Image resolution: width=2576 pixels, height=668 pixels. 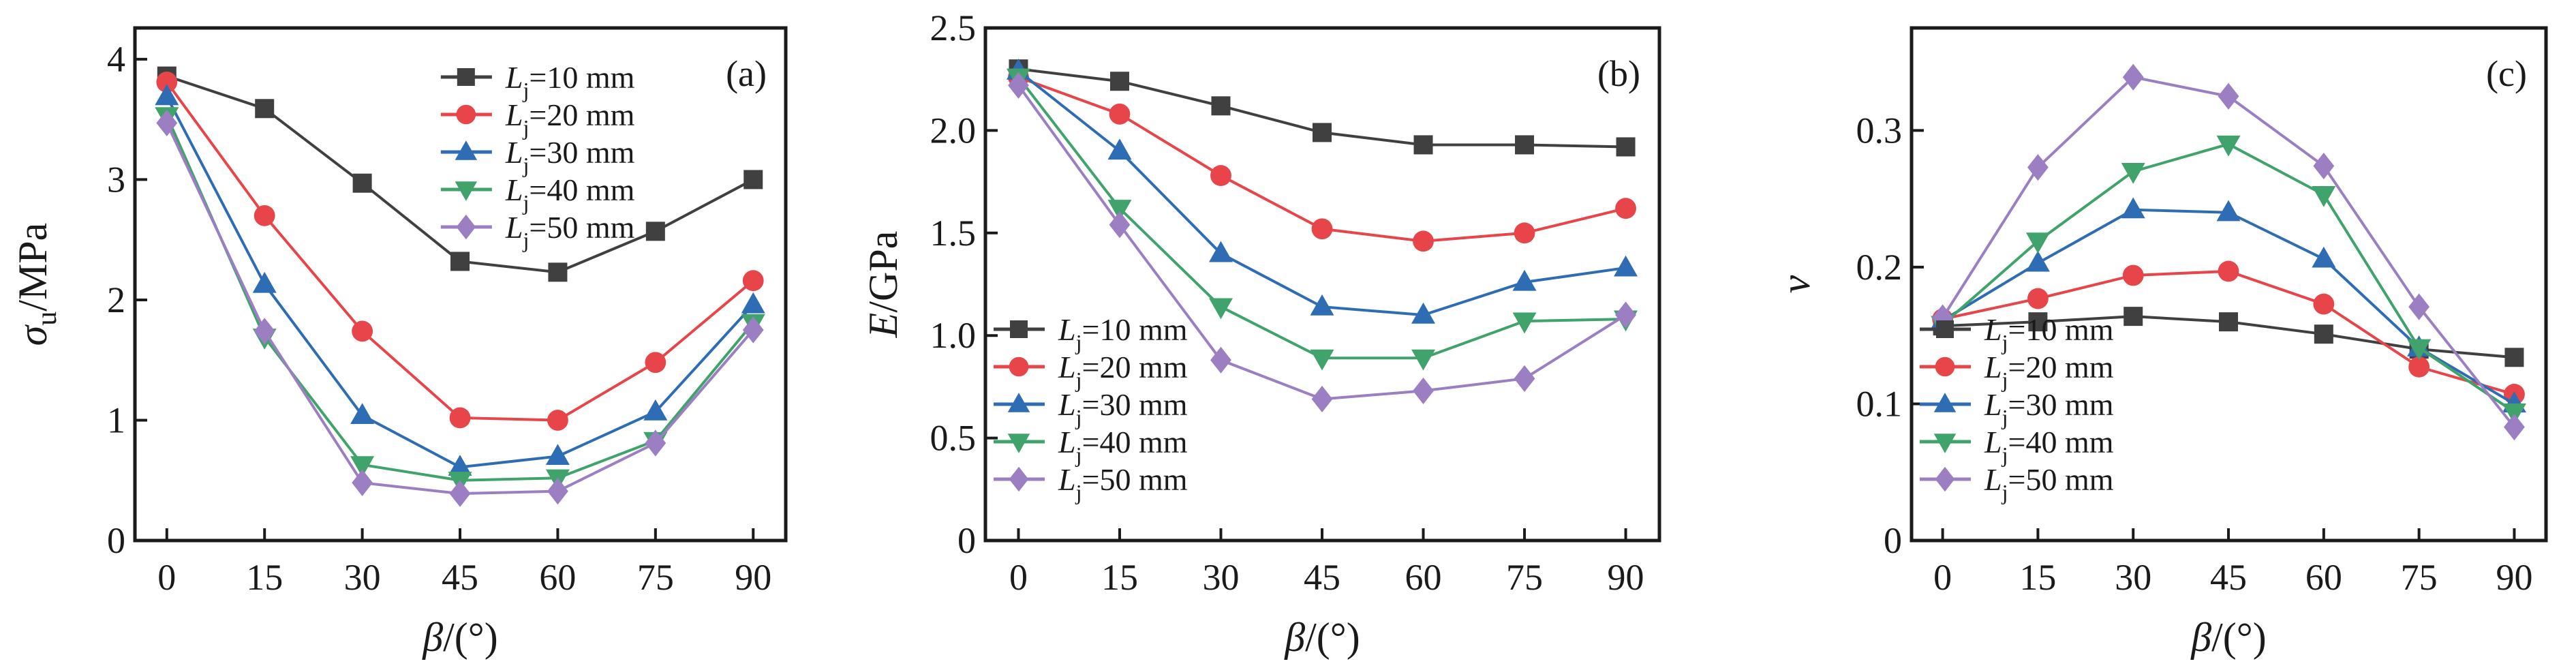 I want to click on series-40mm, so click(x=460, y=300).